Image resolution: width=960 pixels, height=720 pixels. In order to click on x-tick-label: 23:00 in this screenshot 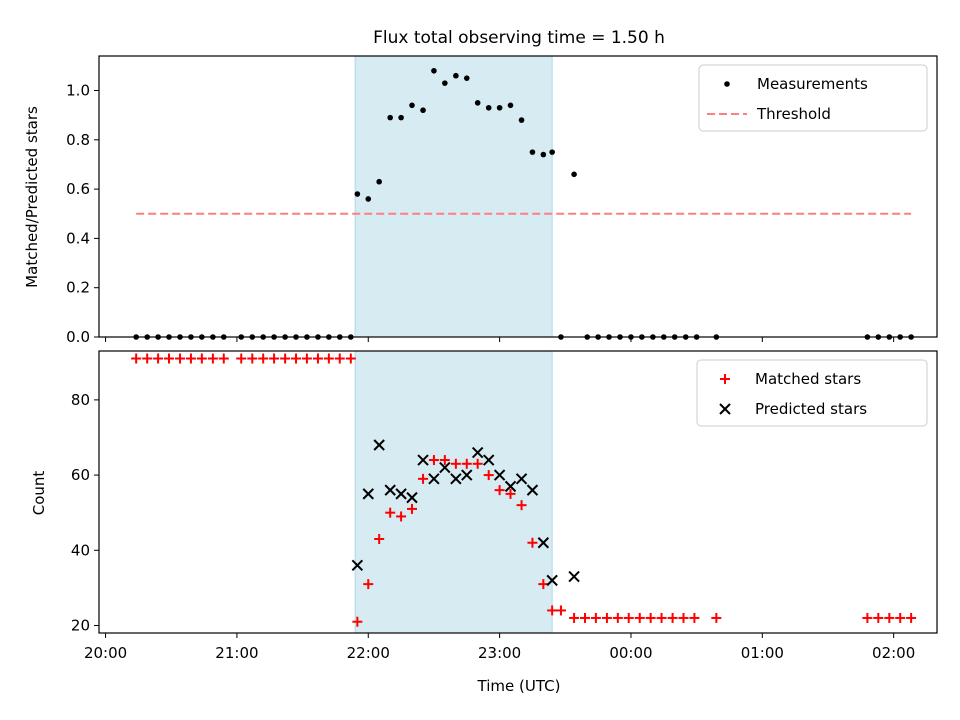, I will do `click(499, 653)`.